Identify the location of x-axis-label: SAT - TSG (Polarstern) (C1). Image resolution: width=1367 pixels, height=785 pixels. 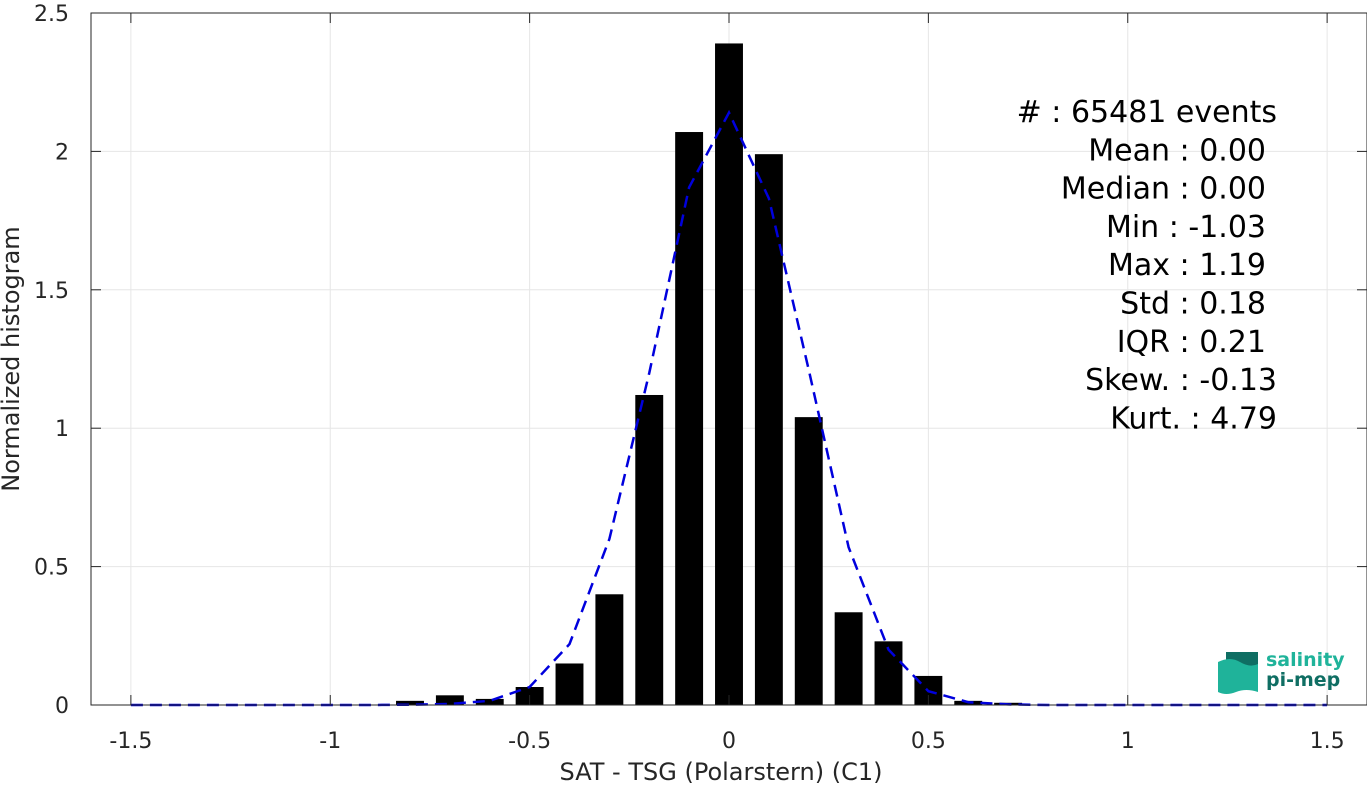
(721, 771).